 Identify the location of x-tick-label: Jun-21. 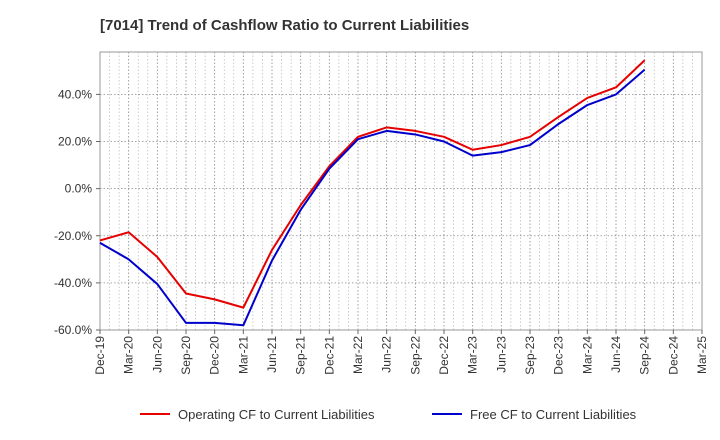
(272, 354).